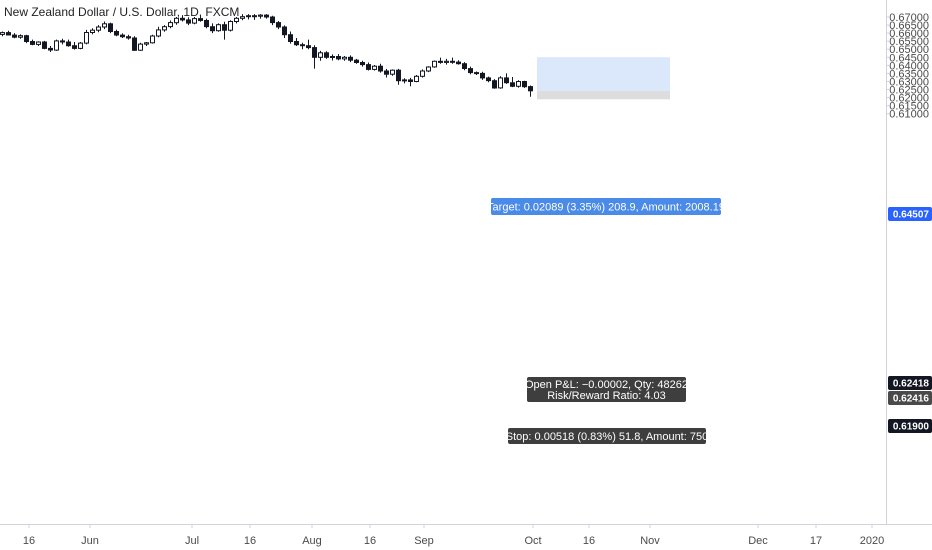  What do you see at coordinates (909, 115) in the screenshot?
I see `price-tick-label: 0.61000` at bounding box center [909, 115].